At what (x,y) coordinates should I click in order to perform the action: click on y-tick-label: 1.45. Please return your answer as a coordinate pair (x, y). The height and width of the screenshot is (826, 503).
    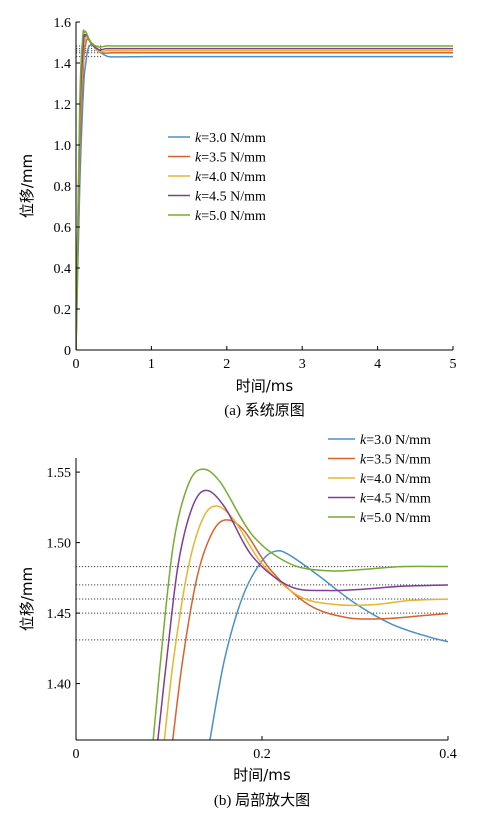
    Looking at the image, I should click on (59, 614).